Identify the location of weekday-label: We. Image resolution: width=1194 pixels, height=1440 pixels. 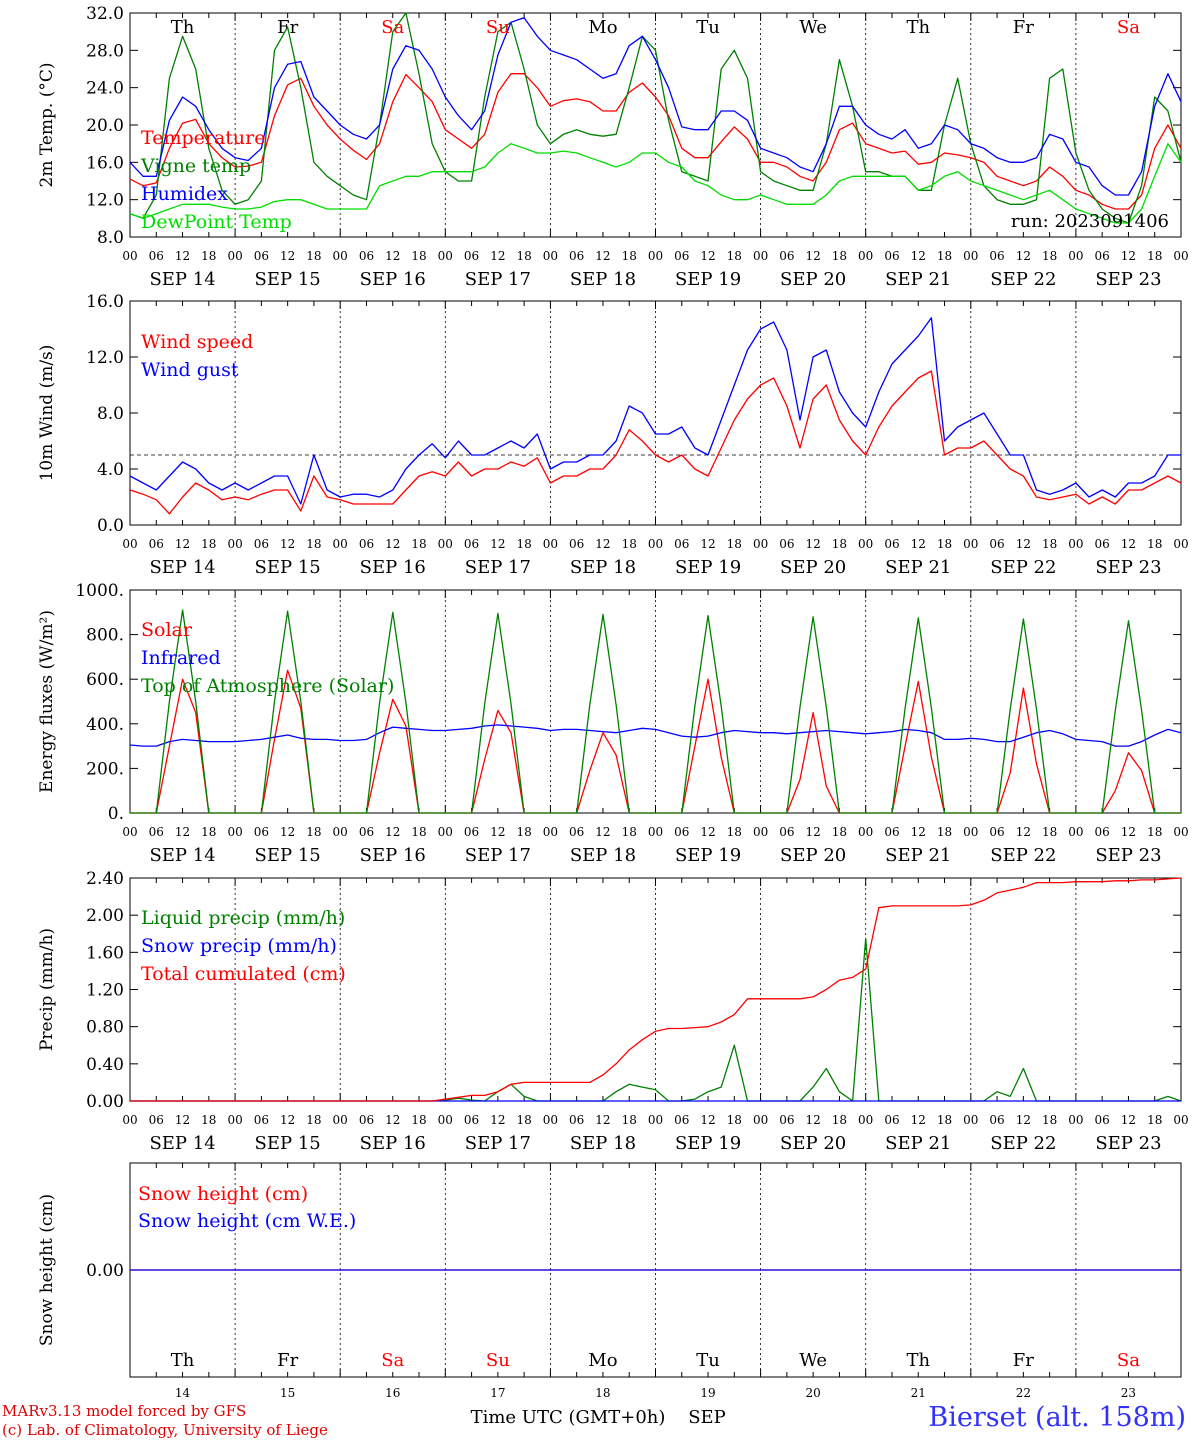
(813, 1360).